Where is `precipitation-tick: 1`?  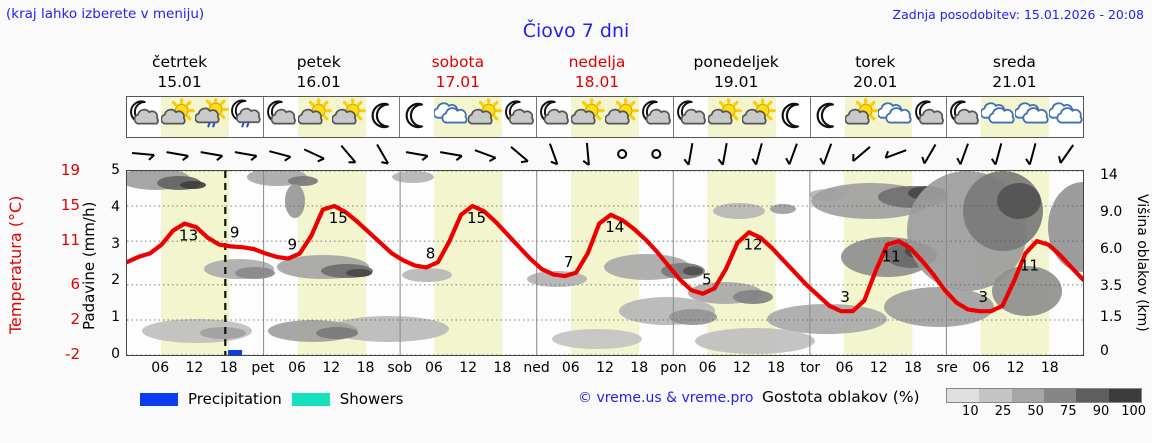
precipitation-tick: 1 is located at coordinates (115, 317).